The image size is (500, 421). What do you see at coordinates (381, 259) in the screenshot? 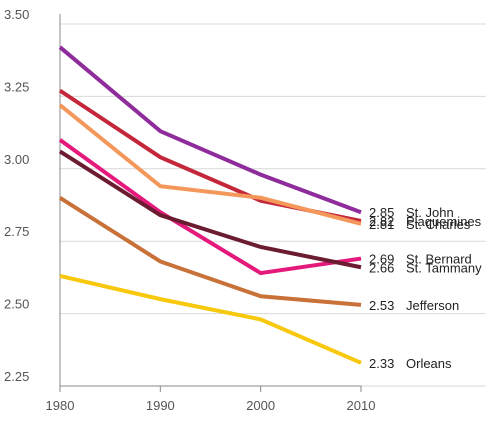
I see `series-end-value: 2.69` at bounding box center [381, 259].